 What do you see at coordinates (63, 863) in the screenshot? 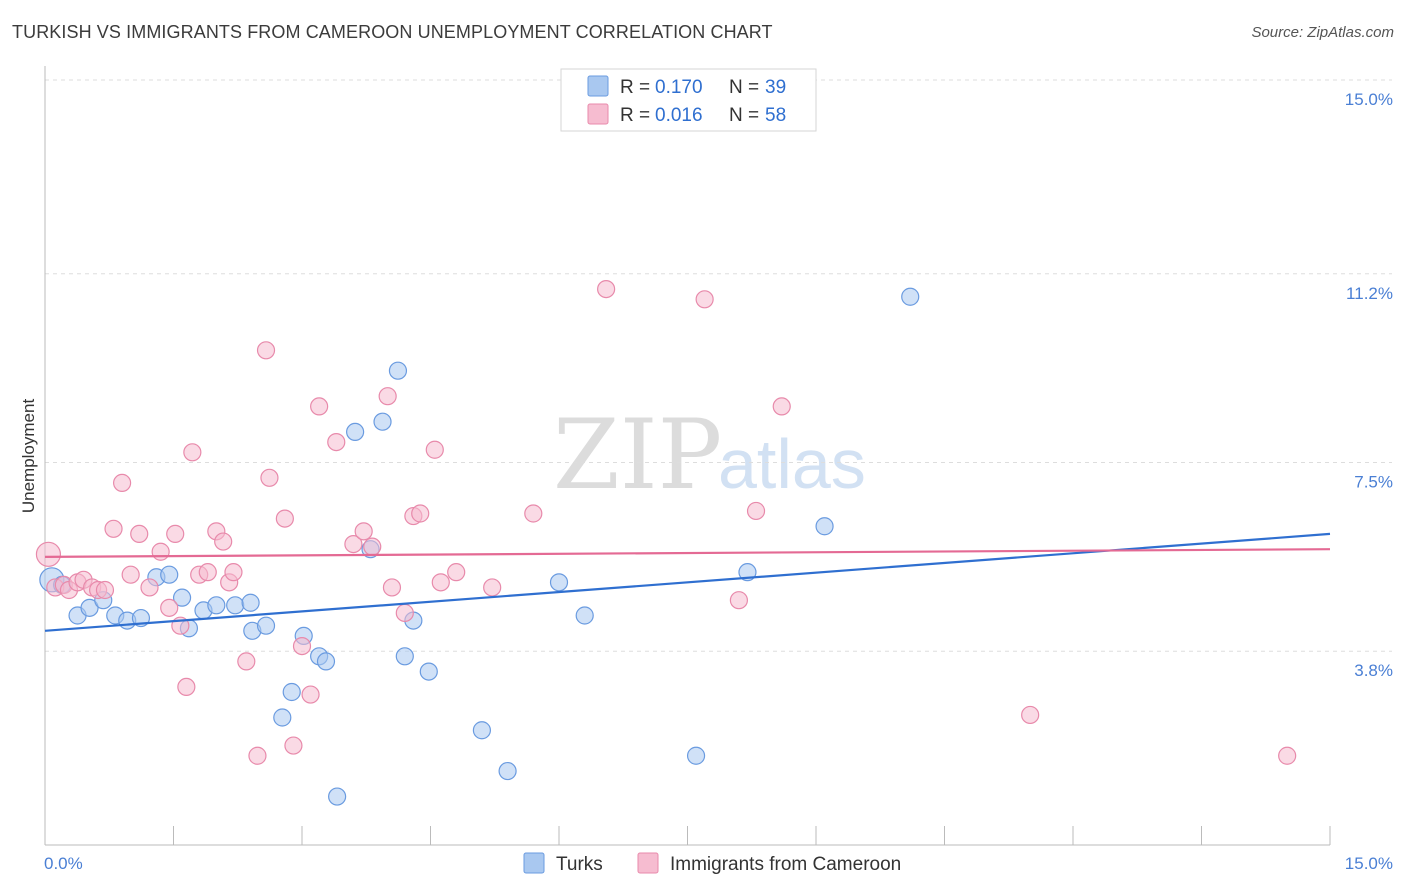
I see `x-tick-label-0: 0.0%` at bounding box center [63, 863].